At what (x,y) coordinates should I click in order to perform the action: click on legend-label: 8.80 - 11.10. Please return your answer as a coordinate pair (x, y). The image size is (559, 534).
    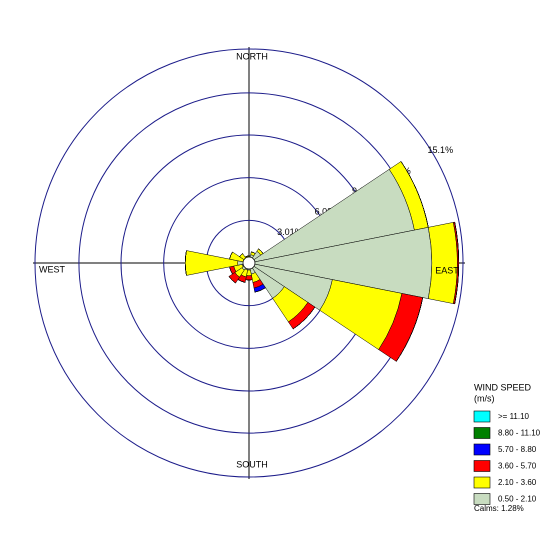
    Looking at the image, I should click on (519, 433).